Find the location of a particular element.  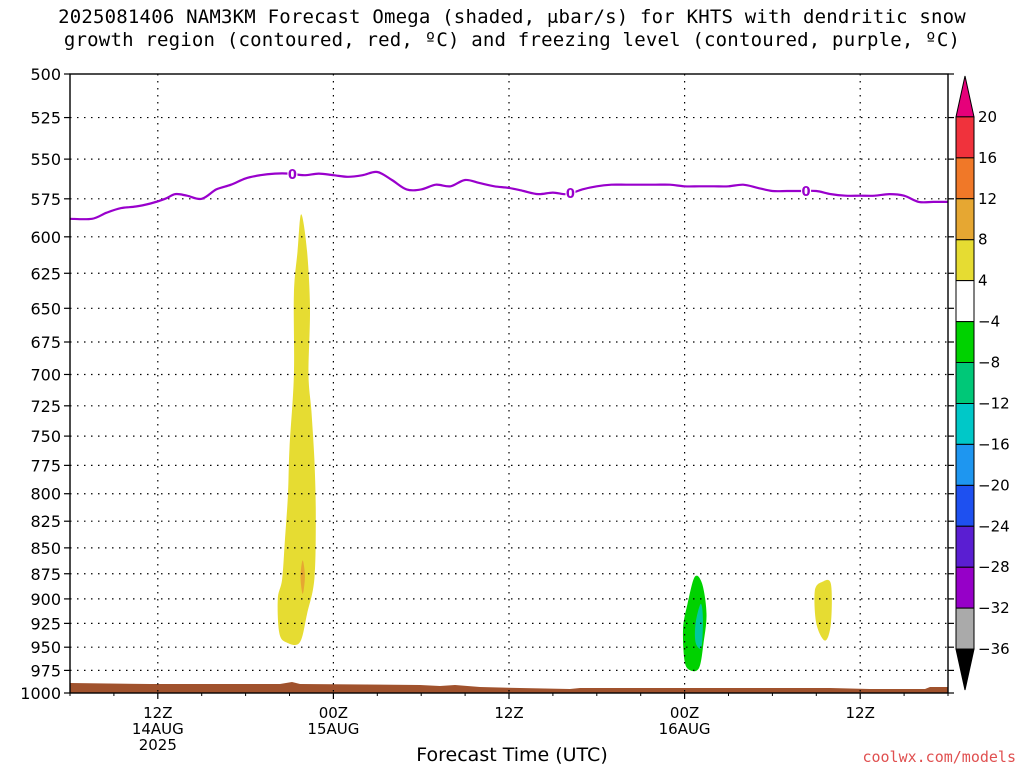

y-tick-label-625: 625 is located at coordinates (45, 273).